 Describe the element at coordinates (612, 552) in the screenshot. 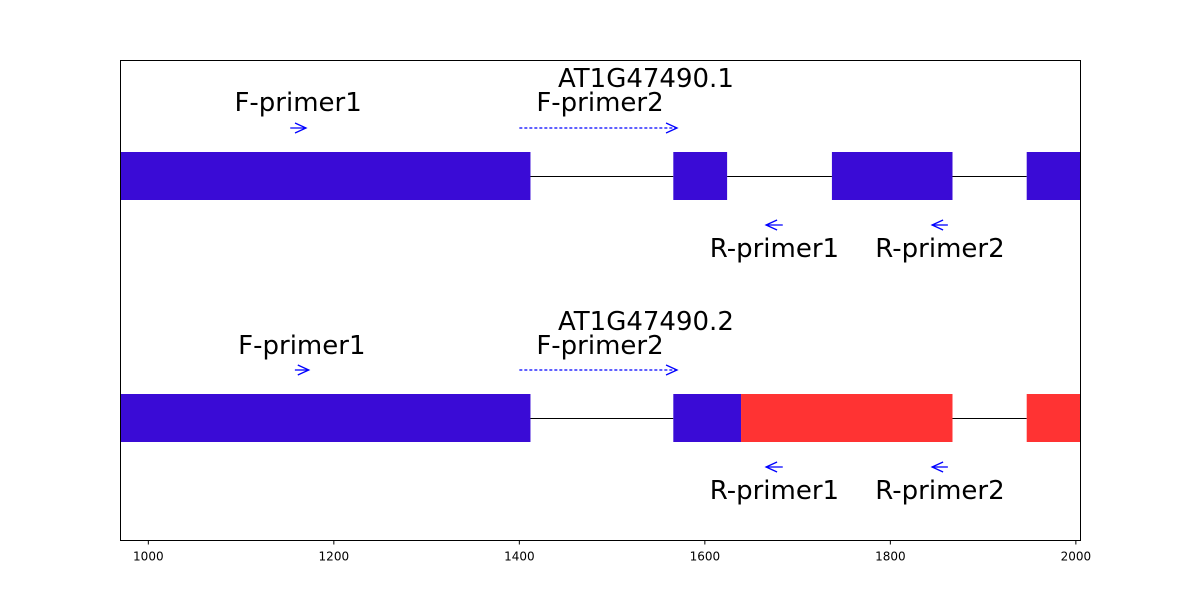

I see `x-axis: 1000 1200 1400 1600 1800 2000` at that location.